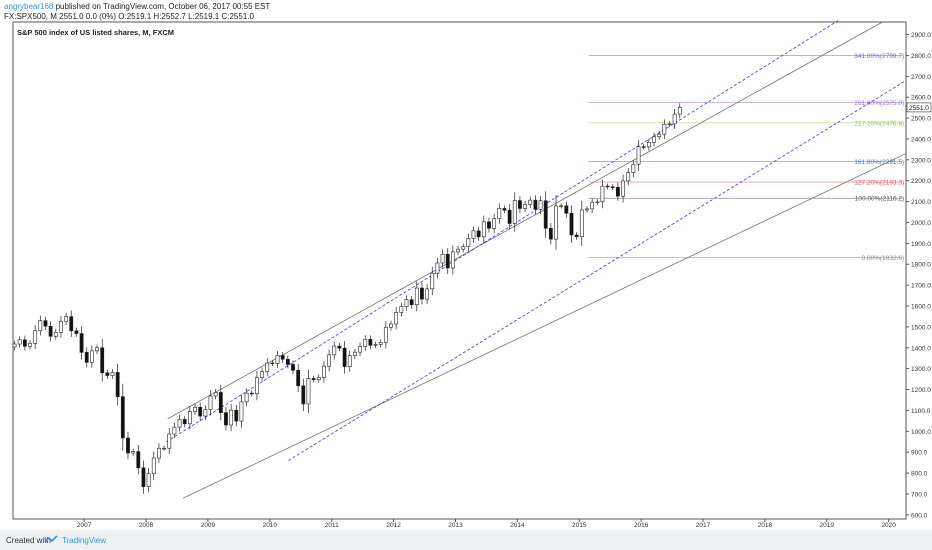 The image size is (932, 550). What do you see at coordinates (879, 183) in the screenshot?
I see `fib-level-label: 127.20%(2193.3)` at bounding box center [879, 183].